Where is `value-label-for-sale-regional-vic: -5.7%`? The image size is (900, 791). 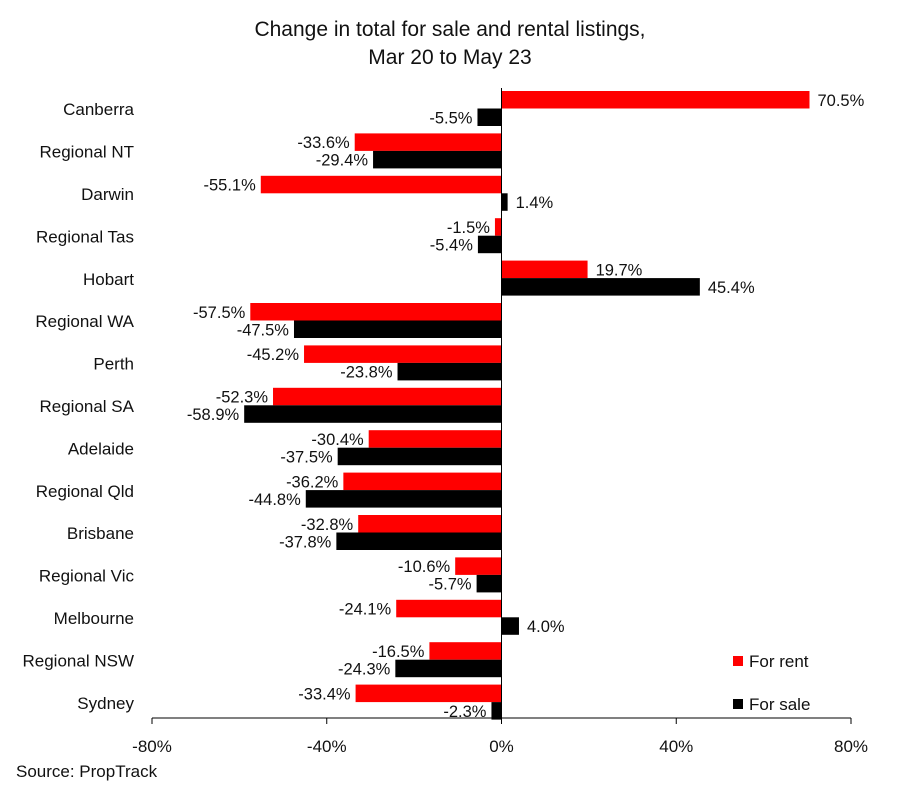
value-label-for-sale-regional-vic: -5.7% is located at coordinates (449, 585).